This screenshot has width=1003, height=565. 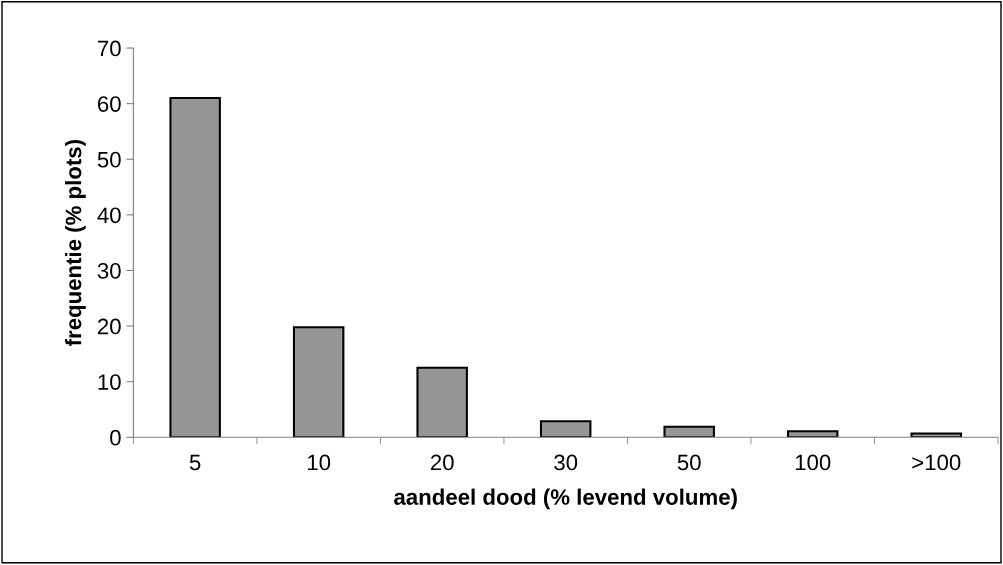 What do you see at coordinates (109, 326) in the screenshot?
I see `y-tick-label: 20` at bounding box center [109, 326].